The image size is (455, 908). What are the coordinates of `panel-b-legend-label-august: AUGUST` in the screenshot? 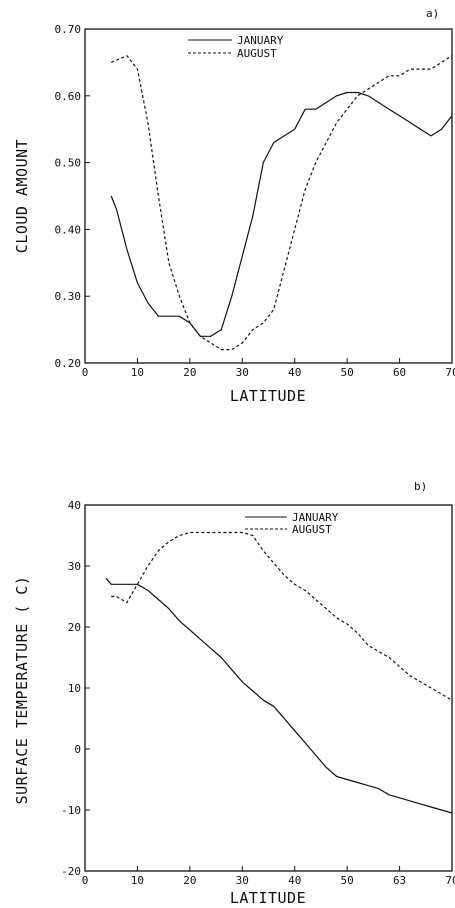 It's located at (312, 529).